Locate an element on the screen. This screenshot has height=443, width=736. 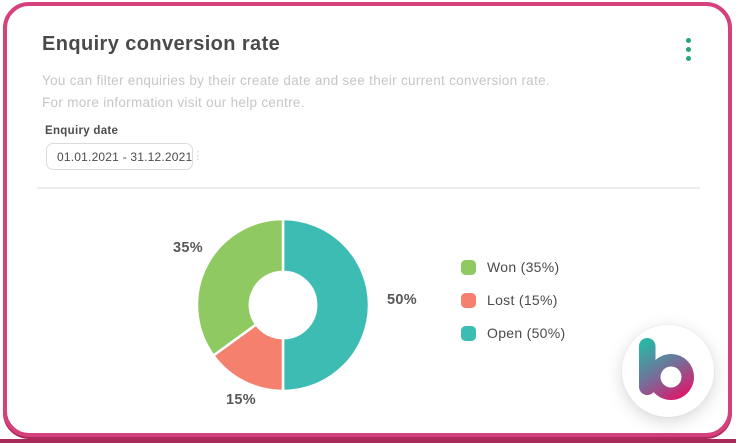
bottom-accent-strip is located at coordinates (368, 441).